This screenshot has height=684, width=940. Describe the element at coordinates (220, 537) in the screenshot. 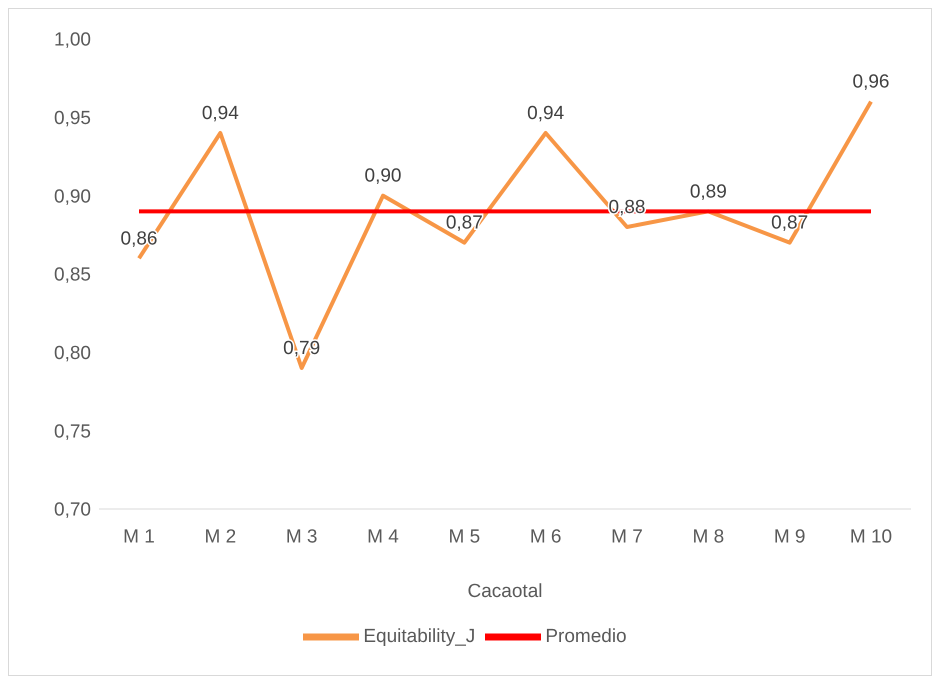

I see `x-tick-label: M 2` at that location.